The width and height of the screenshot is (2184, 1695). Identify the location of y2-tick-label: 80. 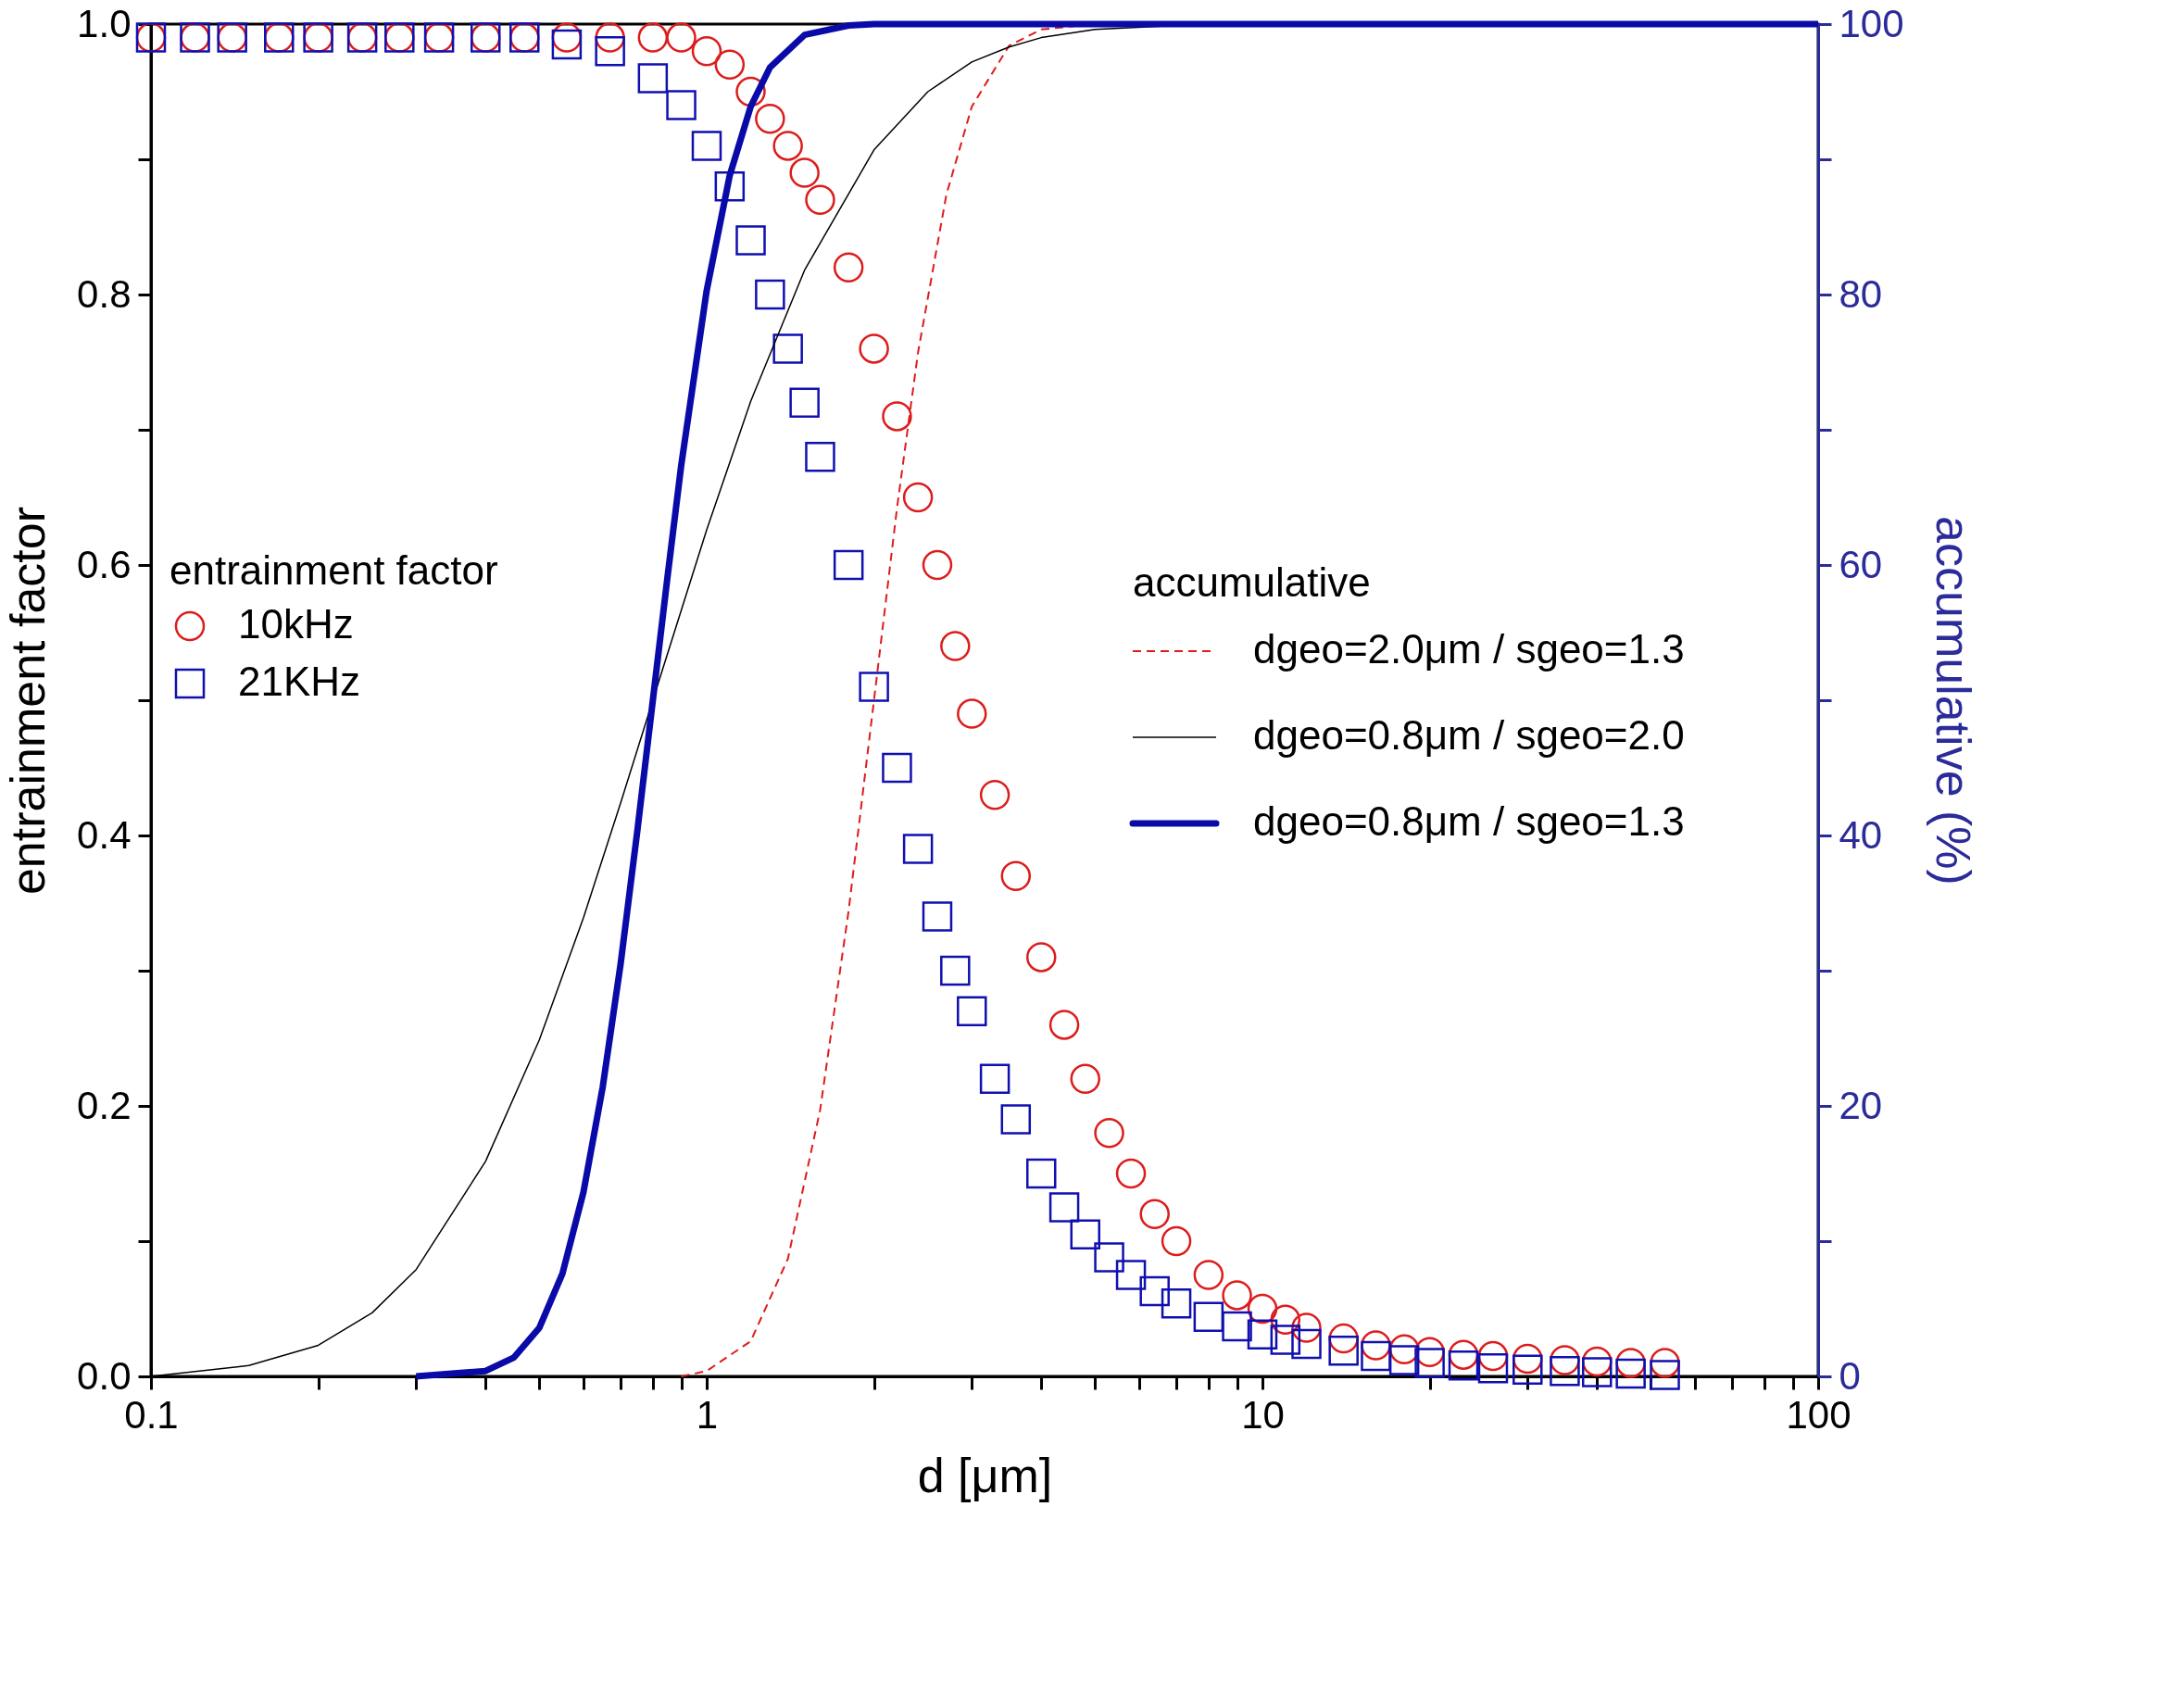
(1861, 293).